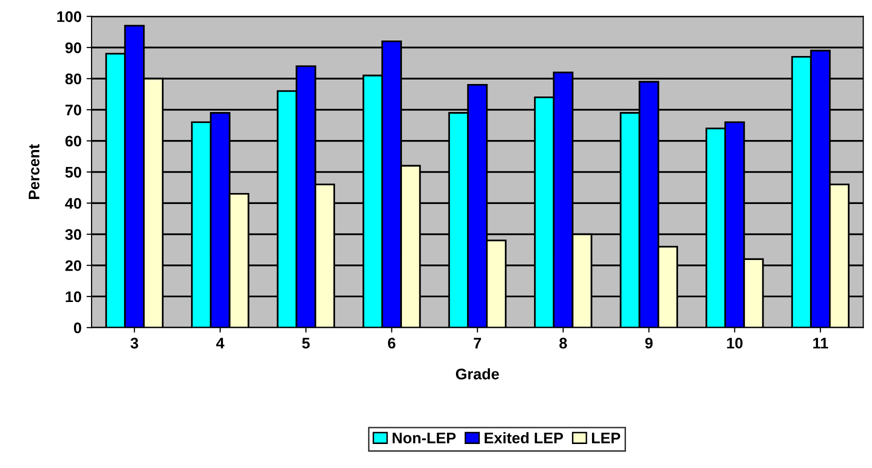 This screenshot has height=468, width=872. What do you see at coordinates (69, 16) in the screenshot?
I see `y-tick-label: 100` at bounding box center [69, 16].